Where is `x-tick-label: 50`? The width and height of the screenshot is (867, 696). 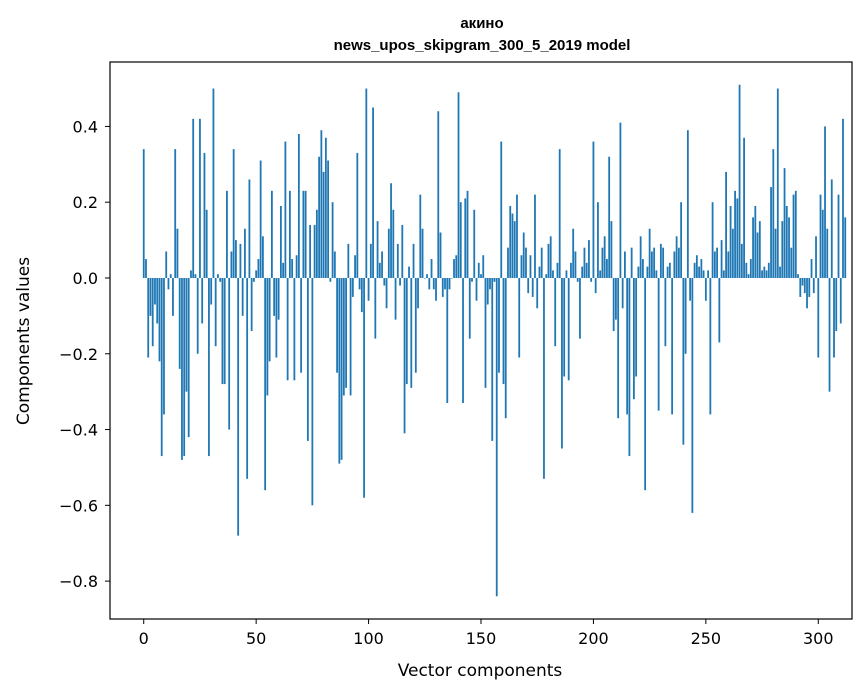
x-tick-label: 50 is located at coordinates (256, 638).